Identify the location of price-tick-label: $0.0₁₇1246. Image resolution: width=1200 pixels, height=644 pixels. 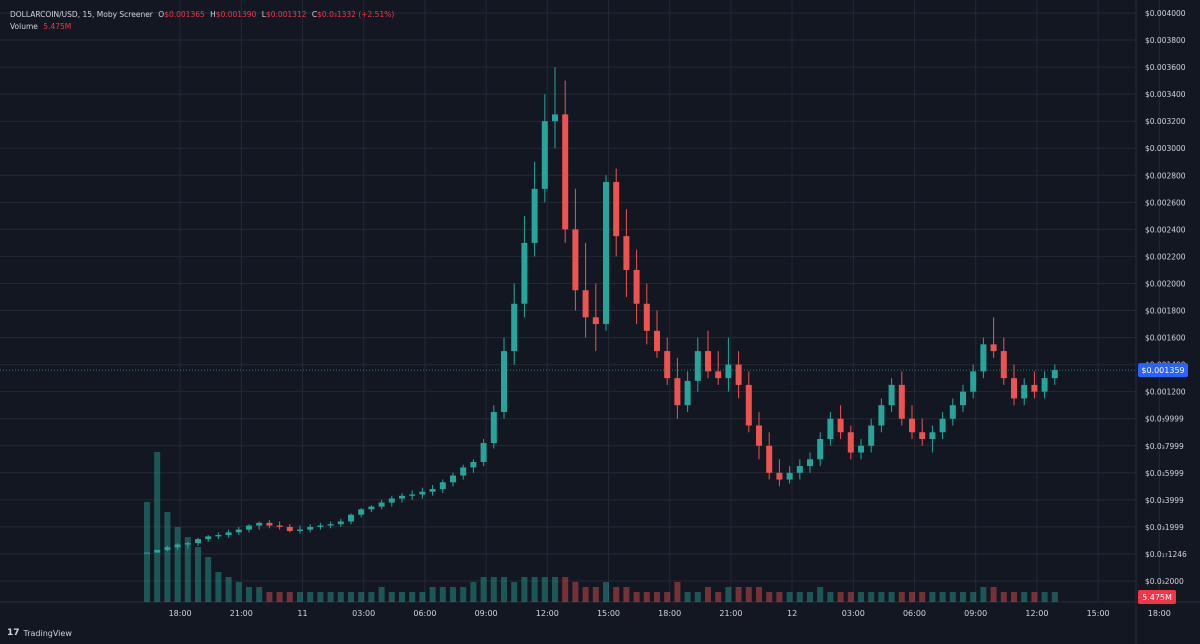
(1166, 554).